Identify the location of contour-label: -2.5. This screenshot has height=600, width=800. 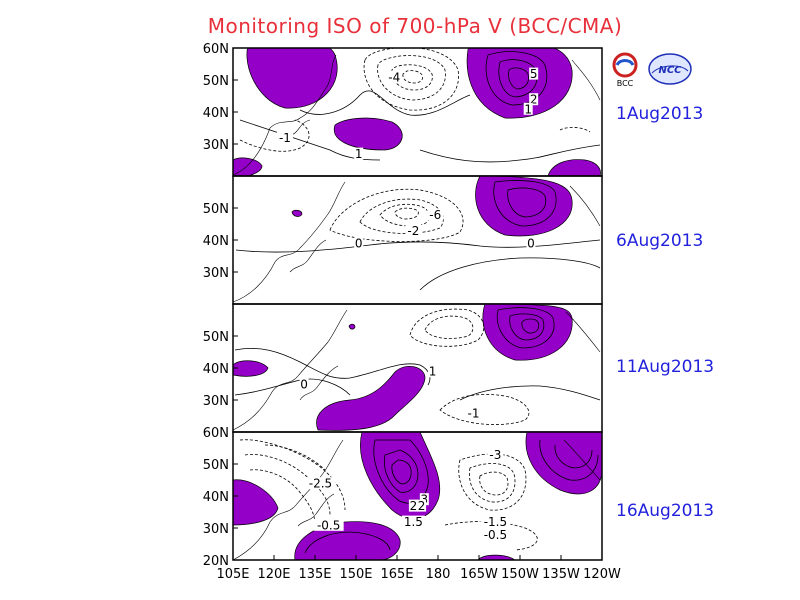
(320, 484).